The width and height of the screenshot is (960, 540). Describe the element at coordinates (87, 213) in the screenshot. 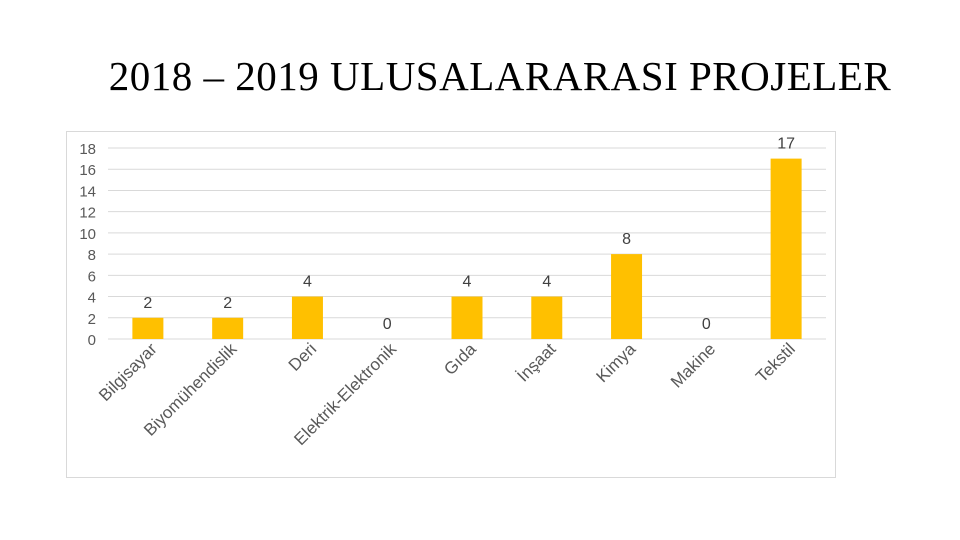

I see `y-tick-label: 12` at that location.